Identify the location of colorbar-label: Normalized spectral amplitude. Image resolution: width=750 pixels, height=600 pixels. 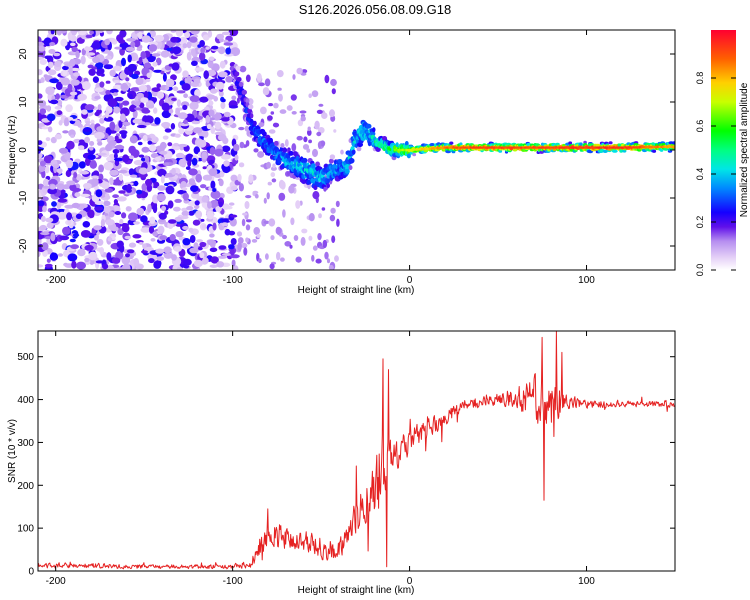
(744, 149).